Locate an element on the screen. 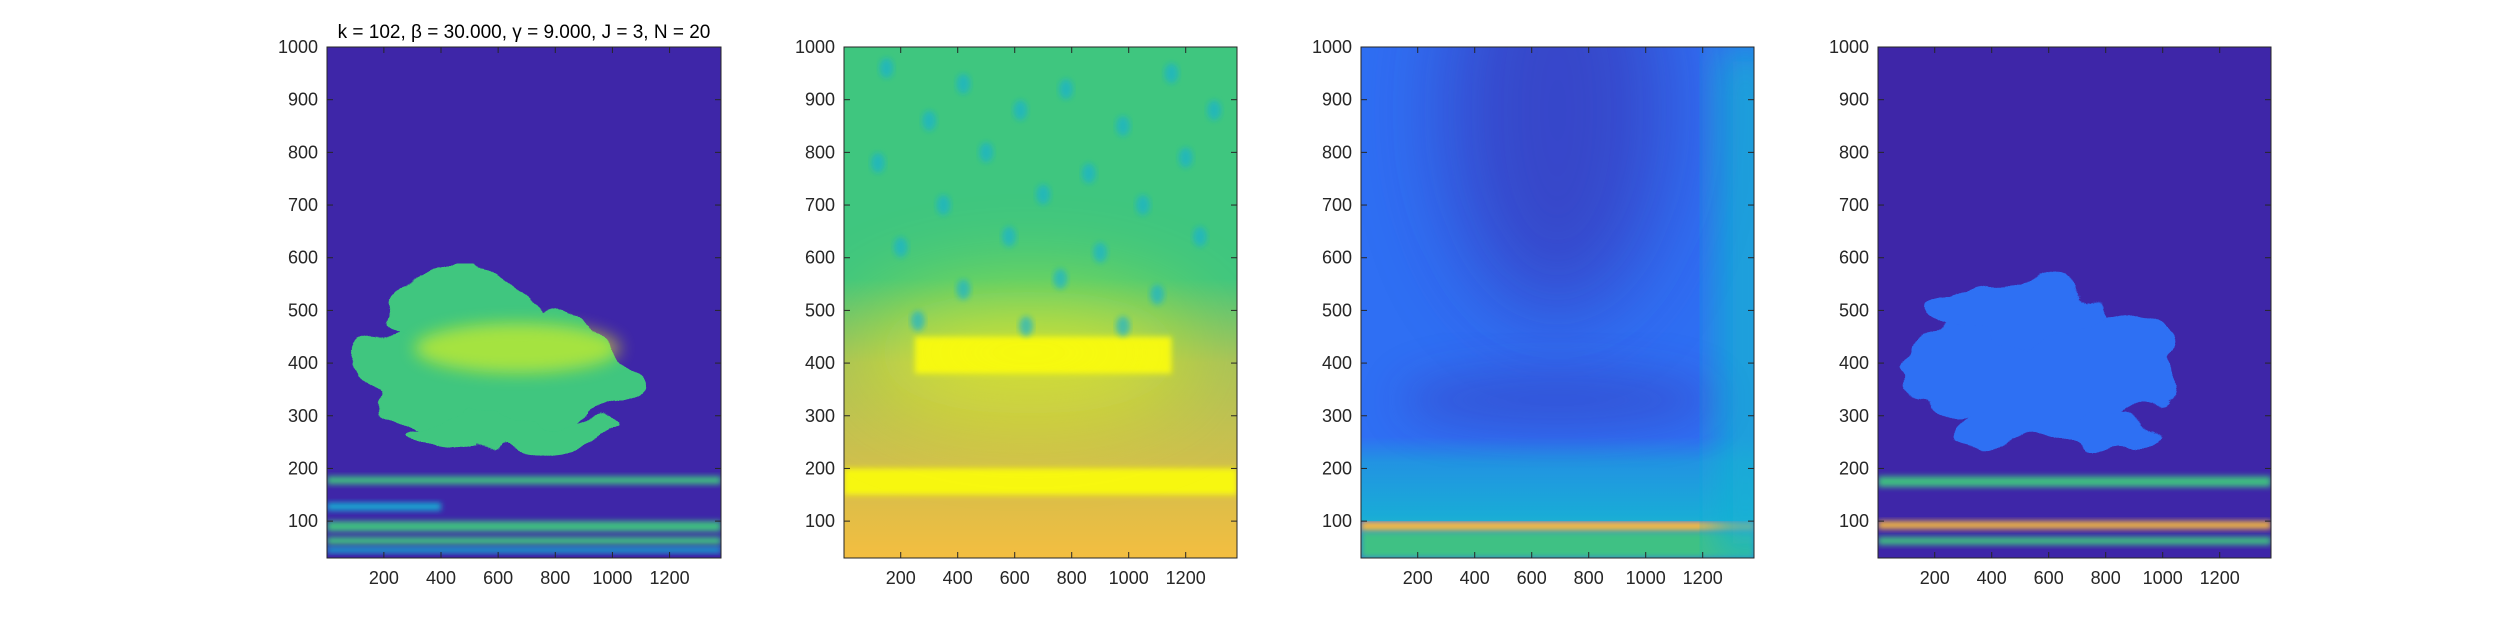  heatmap-edge is located at coordinates (1735, 302).